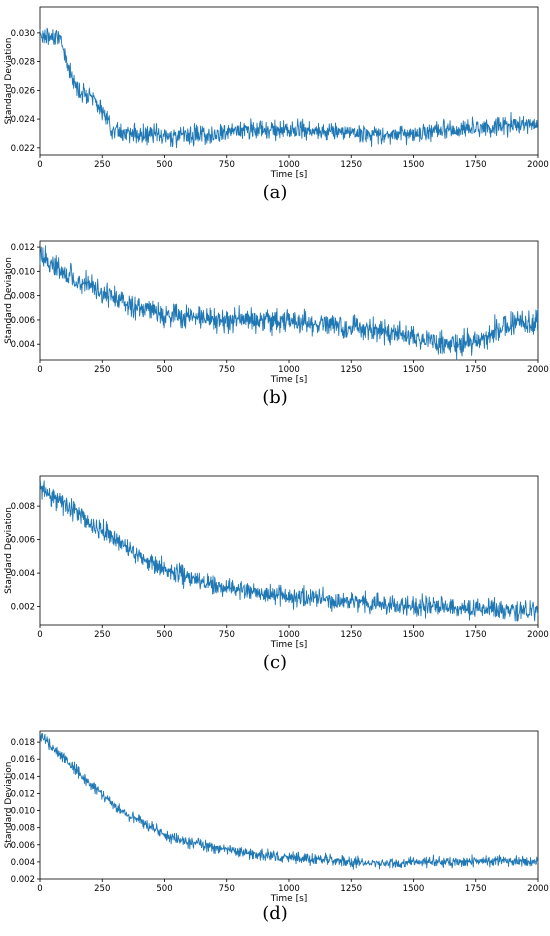 Image resolution: width=550 pixels, height=936 pixels. What do you see at coordinates (23, 760) in the screenshot?
I see `y-tick-label: 0.016` at bounding box center [23, 760].